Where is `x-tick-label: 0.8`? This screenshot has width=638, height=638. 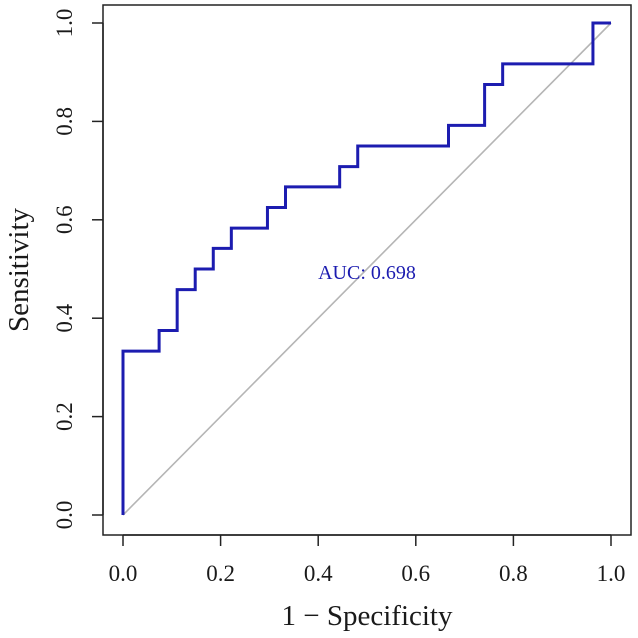
x-tick-label: 0.8 is located at coordinates (513, 573).